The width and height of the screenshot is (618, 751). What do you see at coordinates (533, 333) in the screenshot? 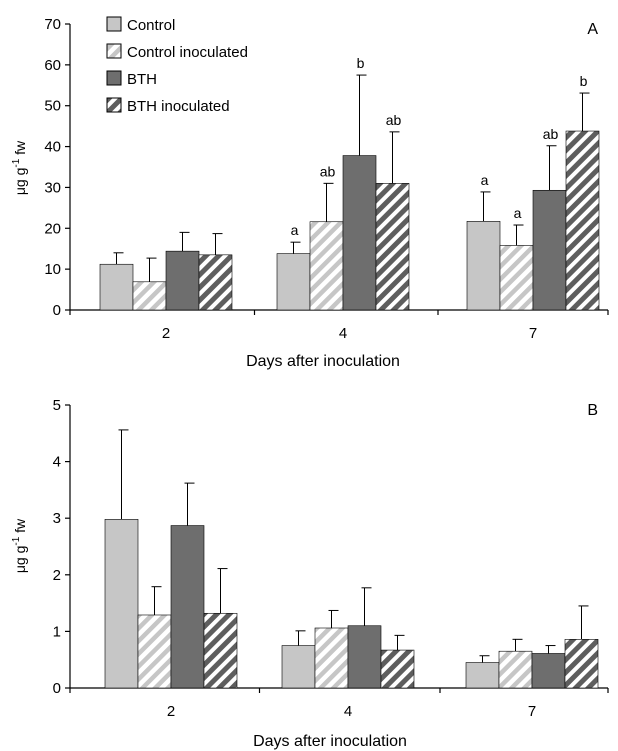
I see `panel-a-x-tick-label: 7` at bounding box center [533, 333].